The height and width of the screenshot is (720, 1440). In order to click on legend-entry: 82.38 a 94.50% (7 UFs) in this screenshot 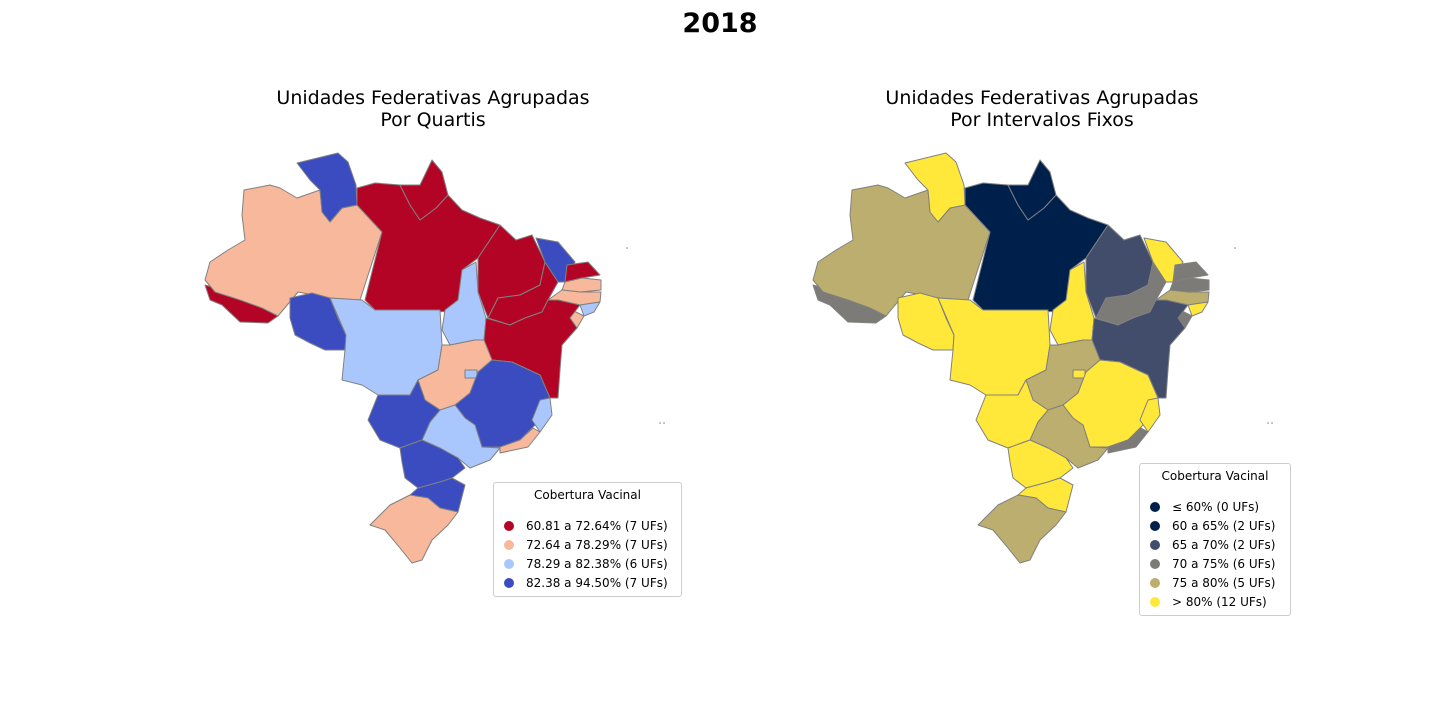, I will do `click(587, 582)`.